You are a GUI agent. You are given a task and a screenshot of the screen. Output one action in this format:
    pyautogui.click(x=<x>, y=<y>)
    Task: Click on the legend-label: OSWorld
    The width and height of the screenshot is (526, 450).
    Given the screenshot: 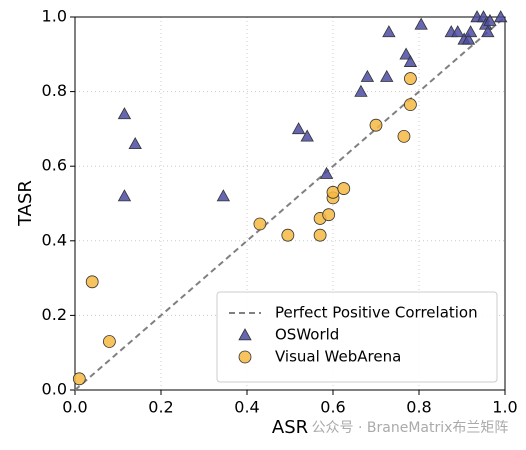 What is the action you would take?
    pyautogui.click(x=307, y=335)
    